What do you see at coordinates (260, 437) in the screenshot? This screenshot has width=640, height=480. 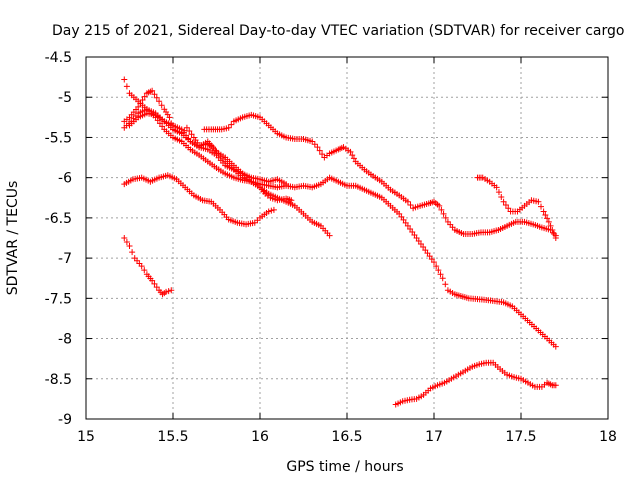 I see `x-tick-label: 16` at bounding box center [260, 437].